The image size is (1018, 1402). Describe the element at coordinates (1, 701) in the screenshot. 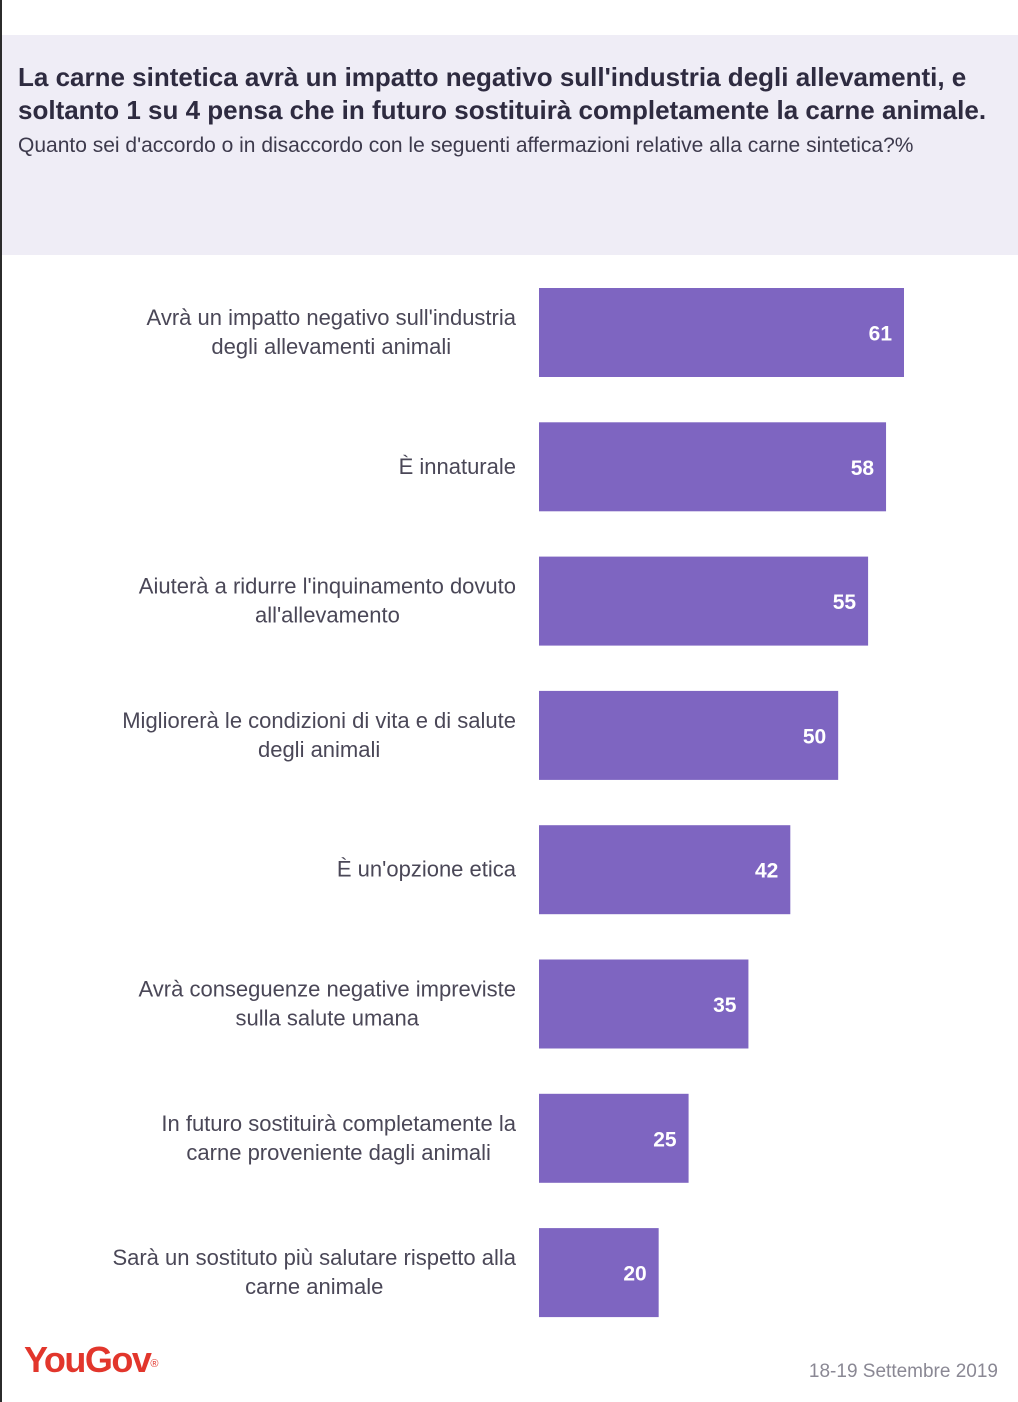

I see `left-border-line` at that location.